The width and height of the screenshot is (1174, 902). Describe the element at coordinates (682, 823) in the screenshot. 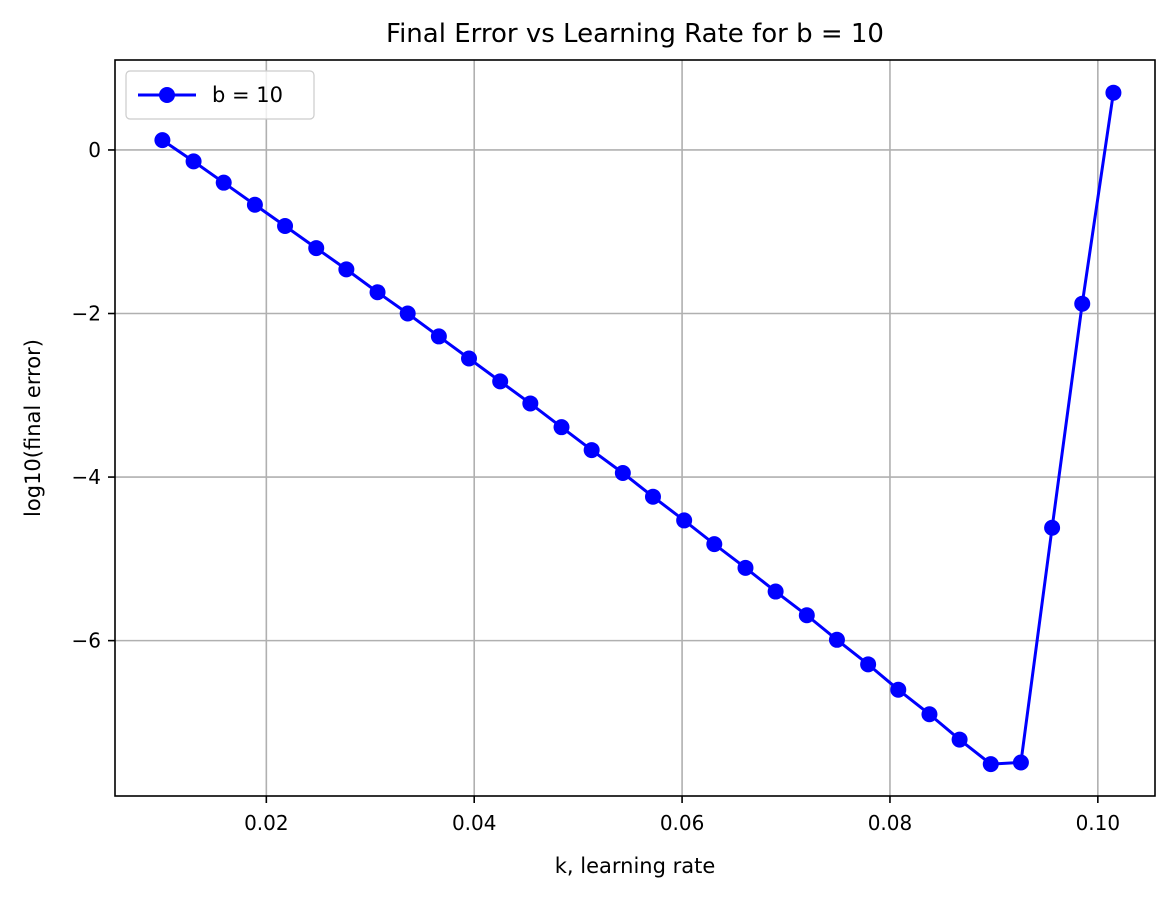

I see `x-tick-label: 0.06` at that location.